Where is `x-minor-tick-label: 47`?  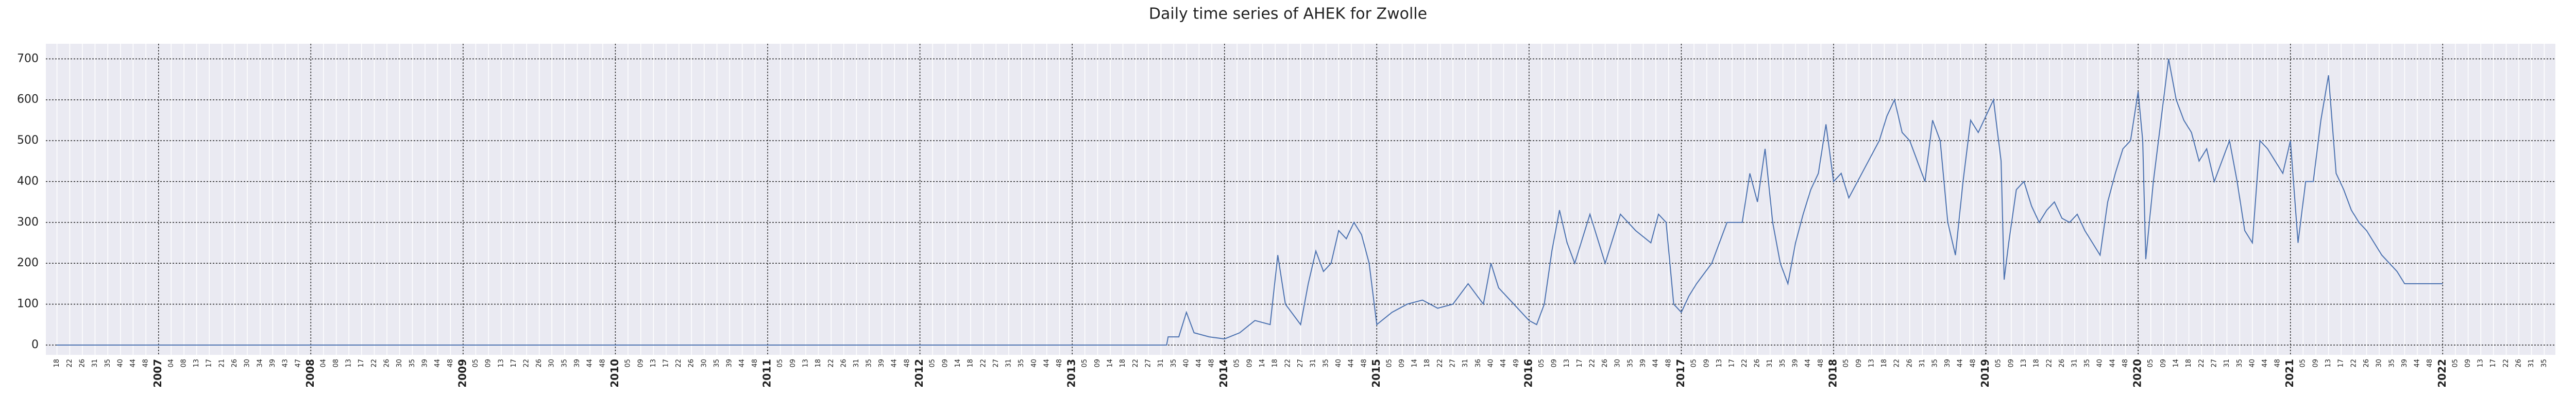
x-minor-tick-label: 47 is located at coordinates (298, 363).